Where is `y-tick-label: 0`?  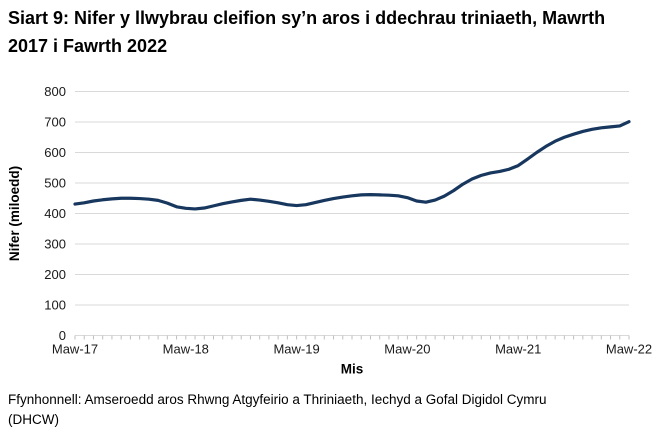
y-tick-label: 0 is located at coordinates (62, 335).